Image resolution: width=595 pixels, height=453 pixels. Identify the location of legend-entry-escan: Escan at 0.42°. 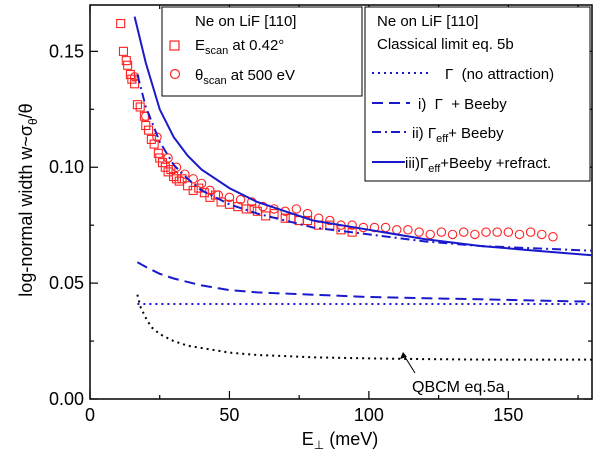
(239, 47).